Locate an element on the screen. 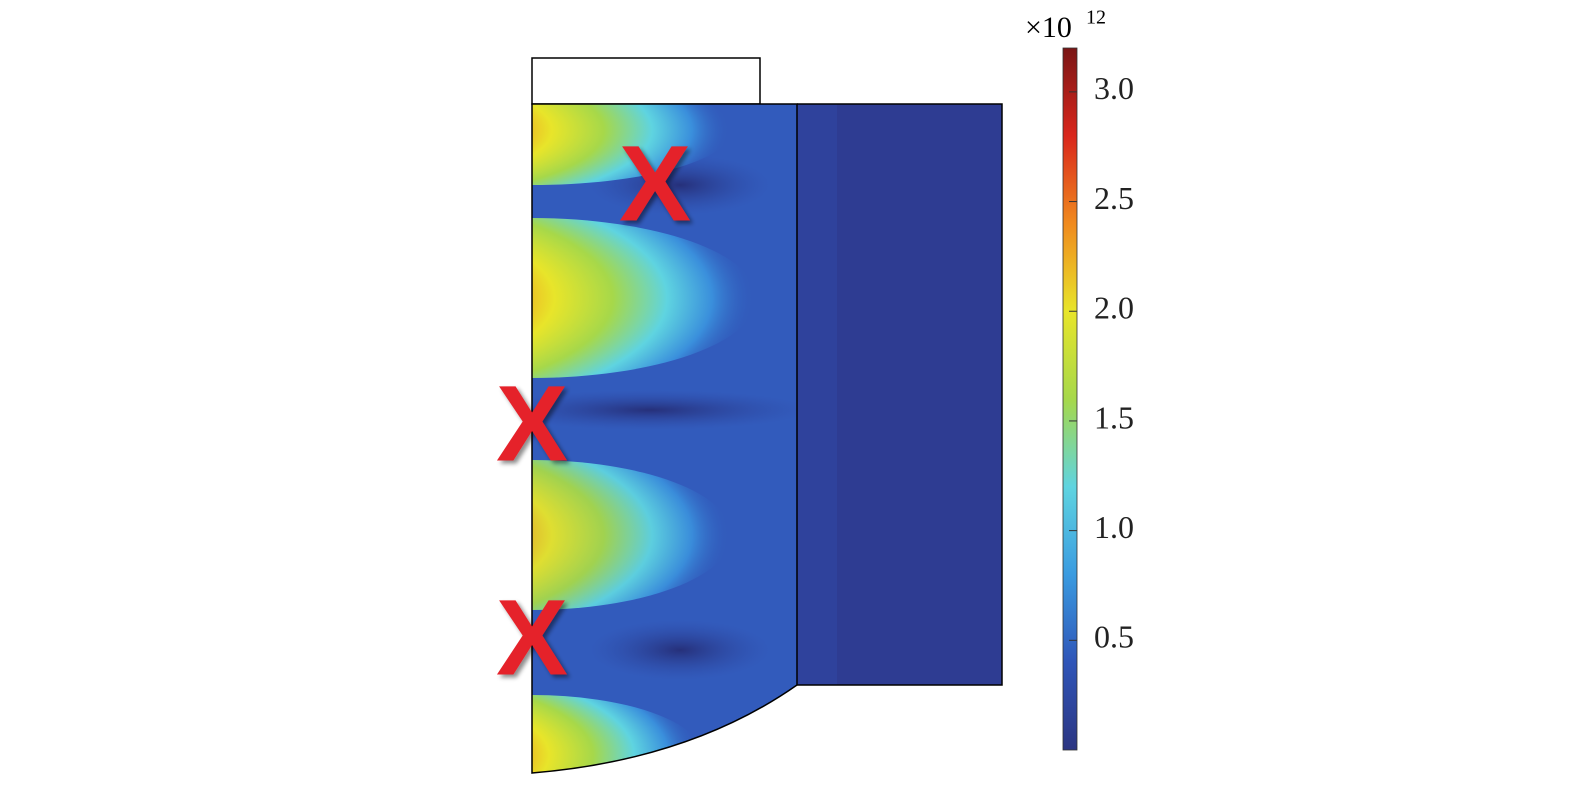 The height and width of the screenshot is (793, 1575). tick-label: 0.5 is located at coordinates (1114, 637).